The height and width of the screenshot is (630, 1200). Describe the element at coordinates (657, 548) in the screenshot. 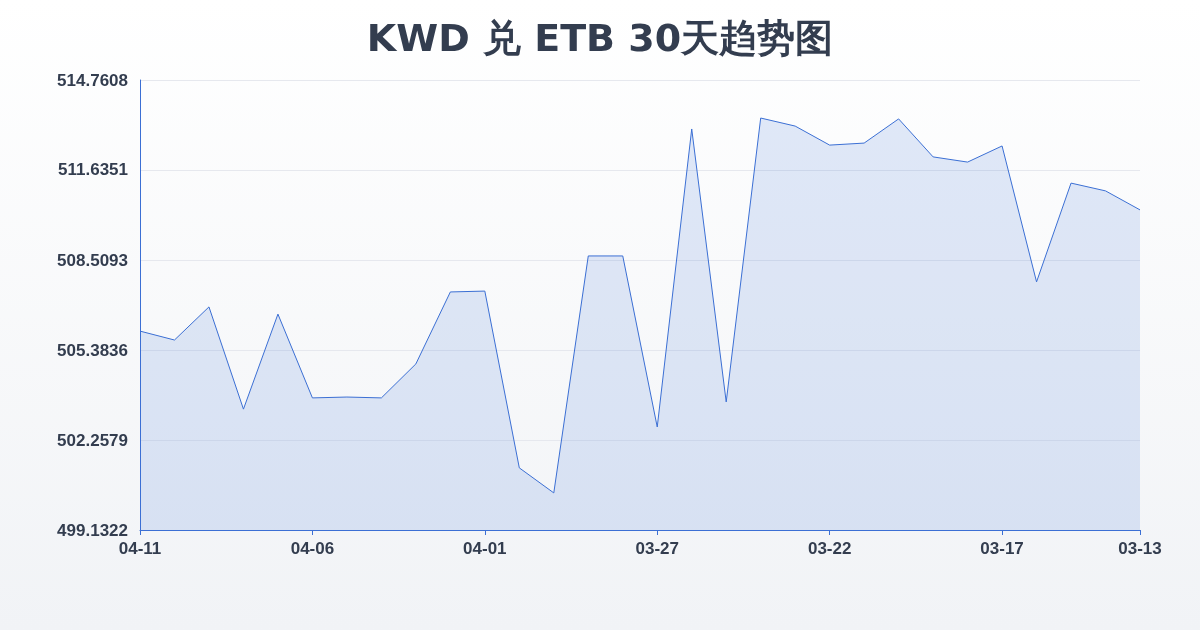

I see `x-tick-label: 03-27` at that location.